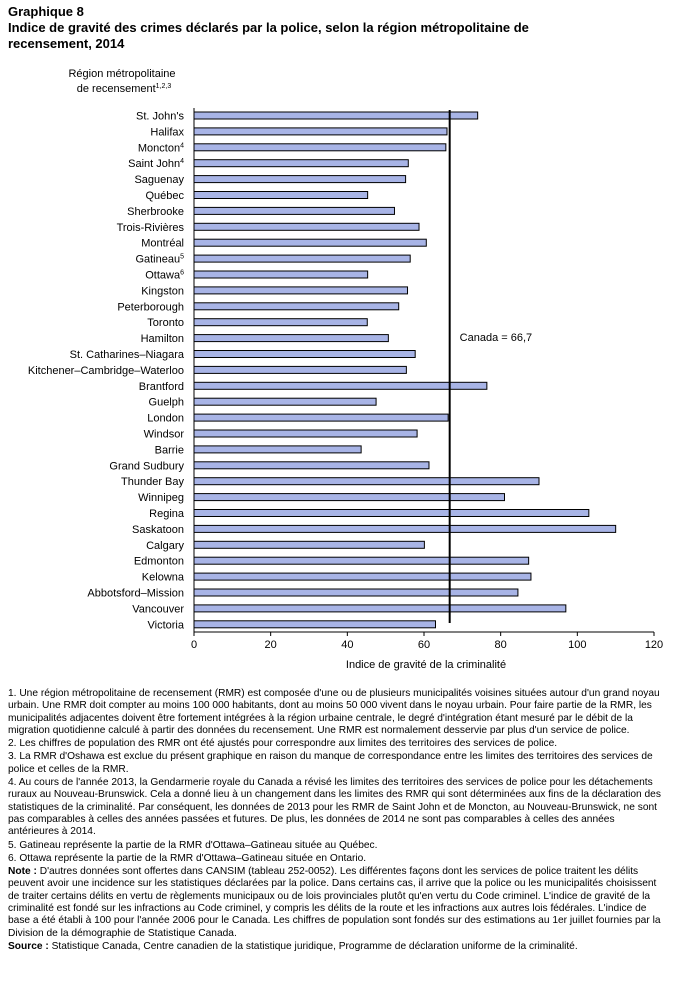 This screenshot has height=987, width=678. I want to click on category-label: Kitchener–Cambridge–Waterloo, so click(106, 371).